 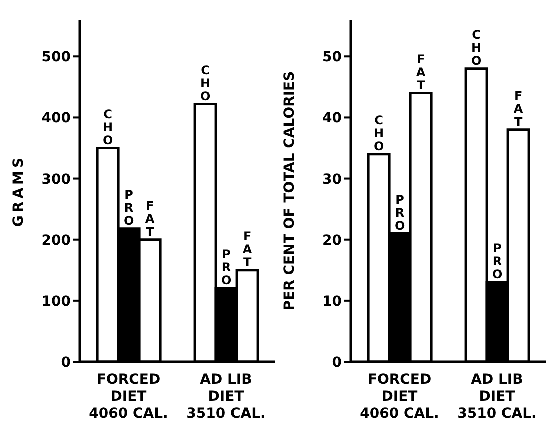 I want to click on y-tick-label: 20, so click(x=332, y=240).